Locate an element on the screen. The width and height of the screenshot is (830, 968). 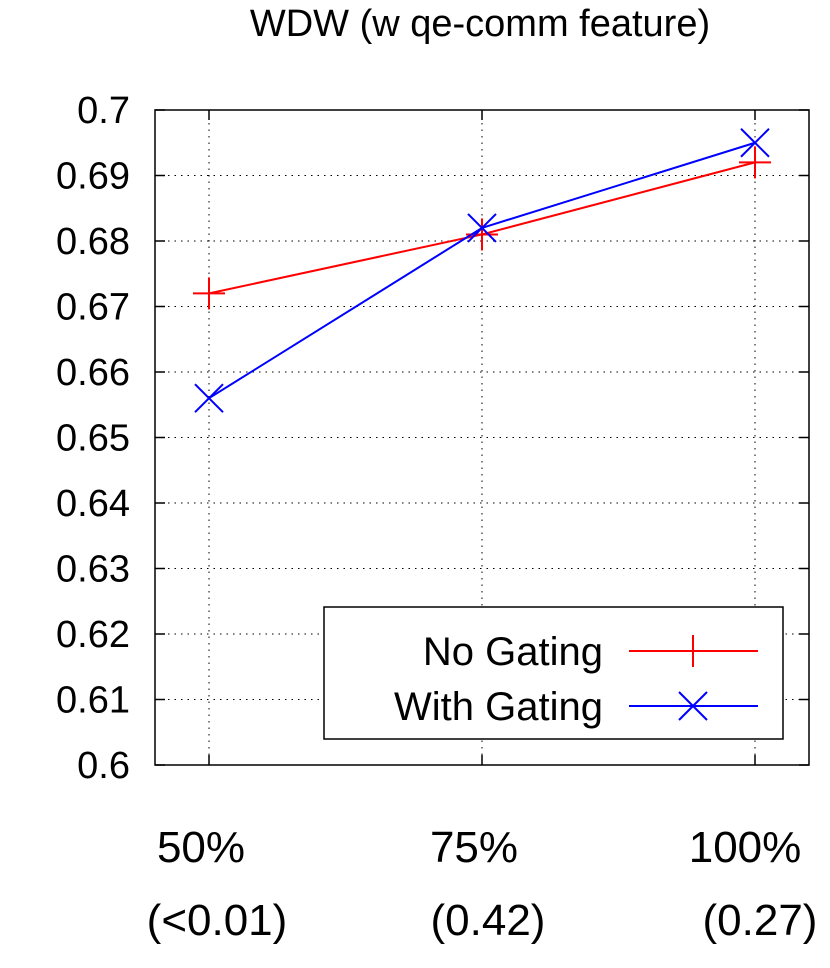
legend-label: No Gating is located at coordinates (513, 652).